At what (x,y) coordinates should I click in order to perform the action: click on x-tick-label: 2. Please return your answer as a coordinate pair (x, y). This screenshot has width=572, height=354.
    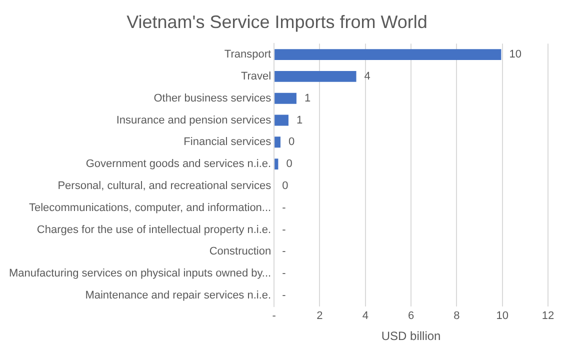
    Looking at the image, I should click on (319, 316).